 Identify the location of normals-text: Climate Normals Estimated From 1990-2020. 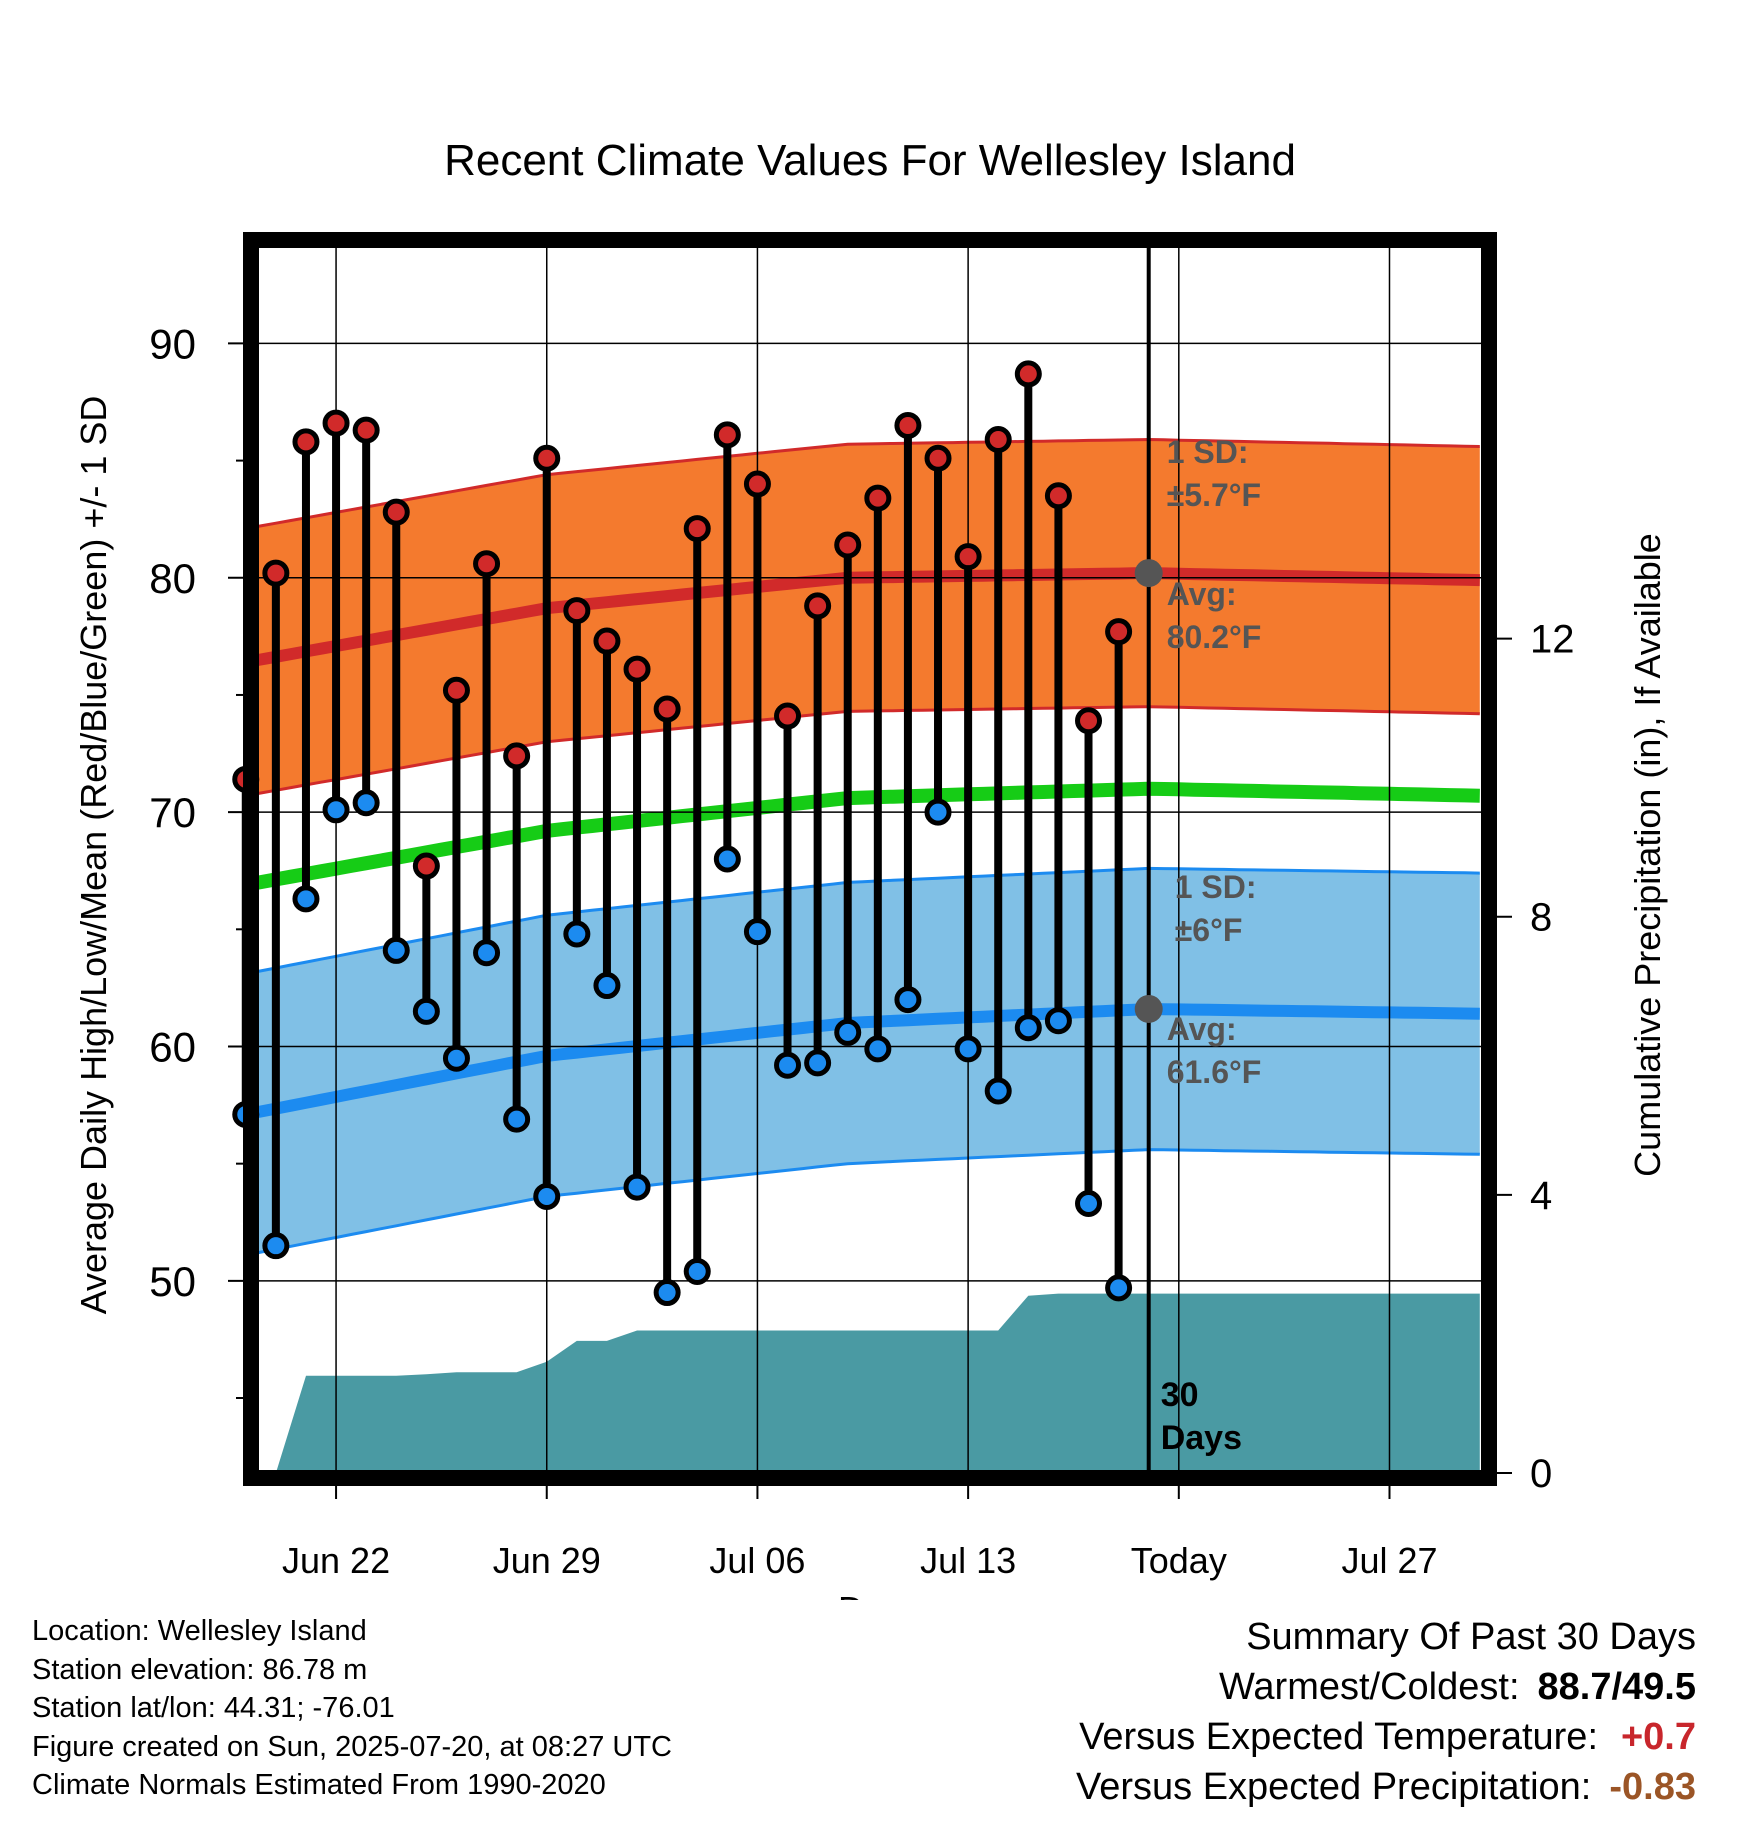
(319, 1785).